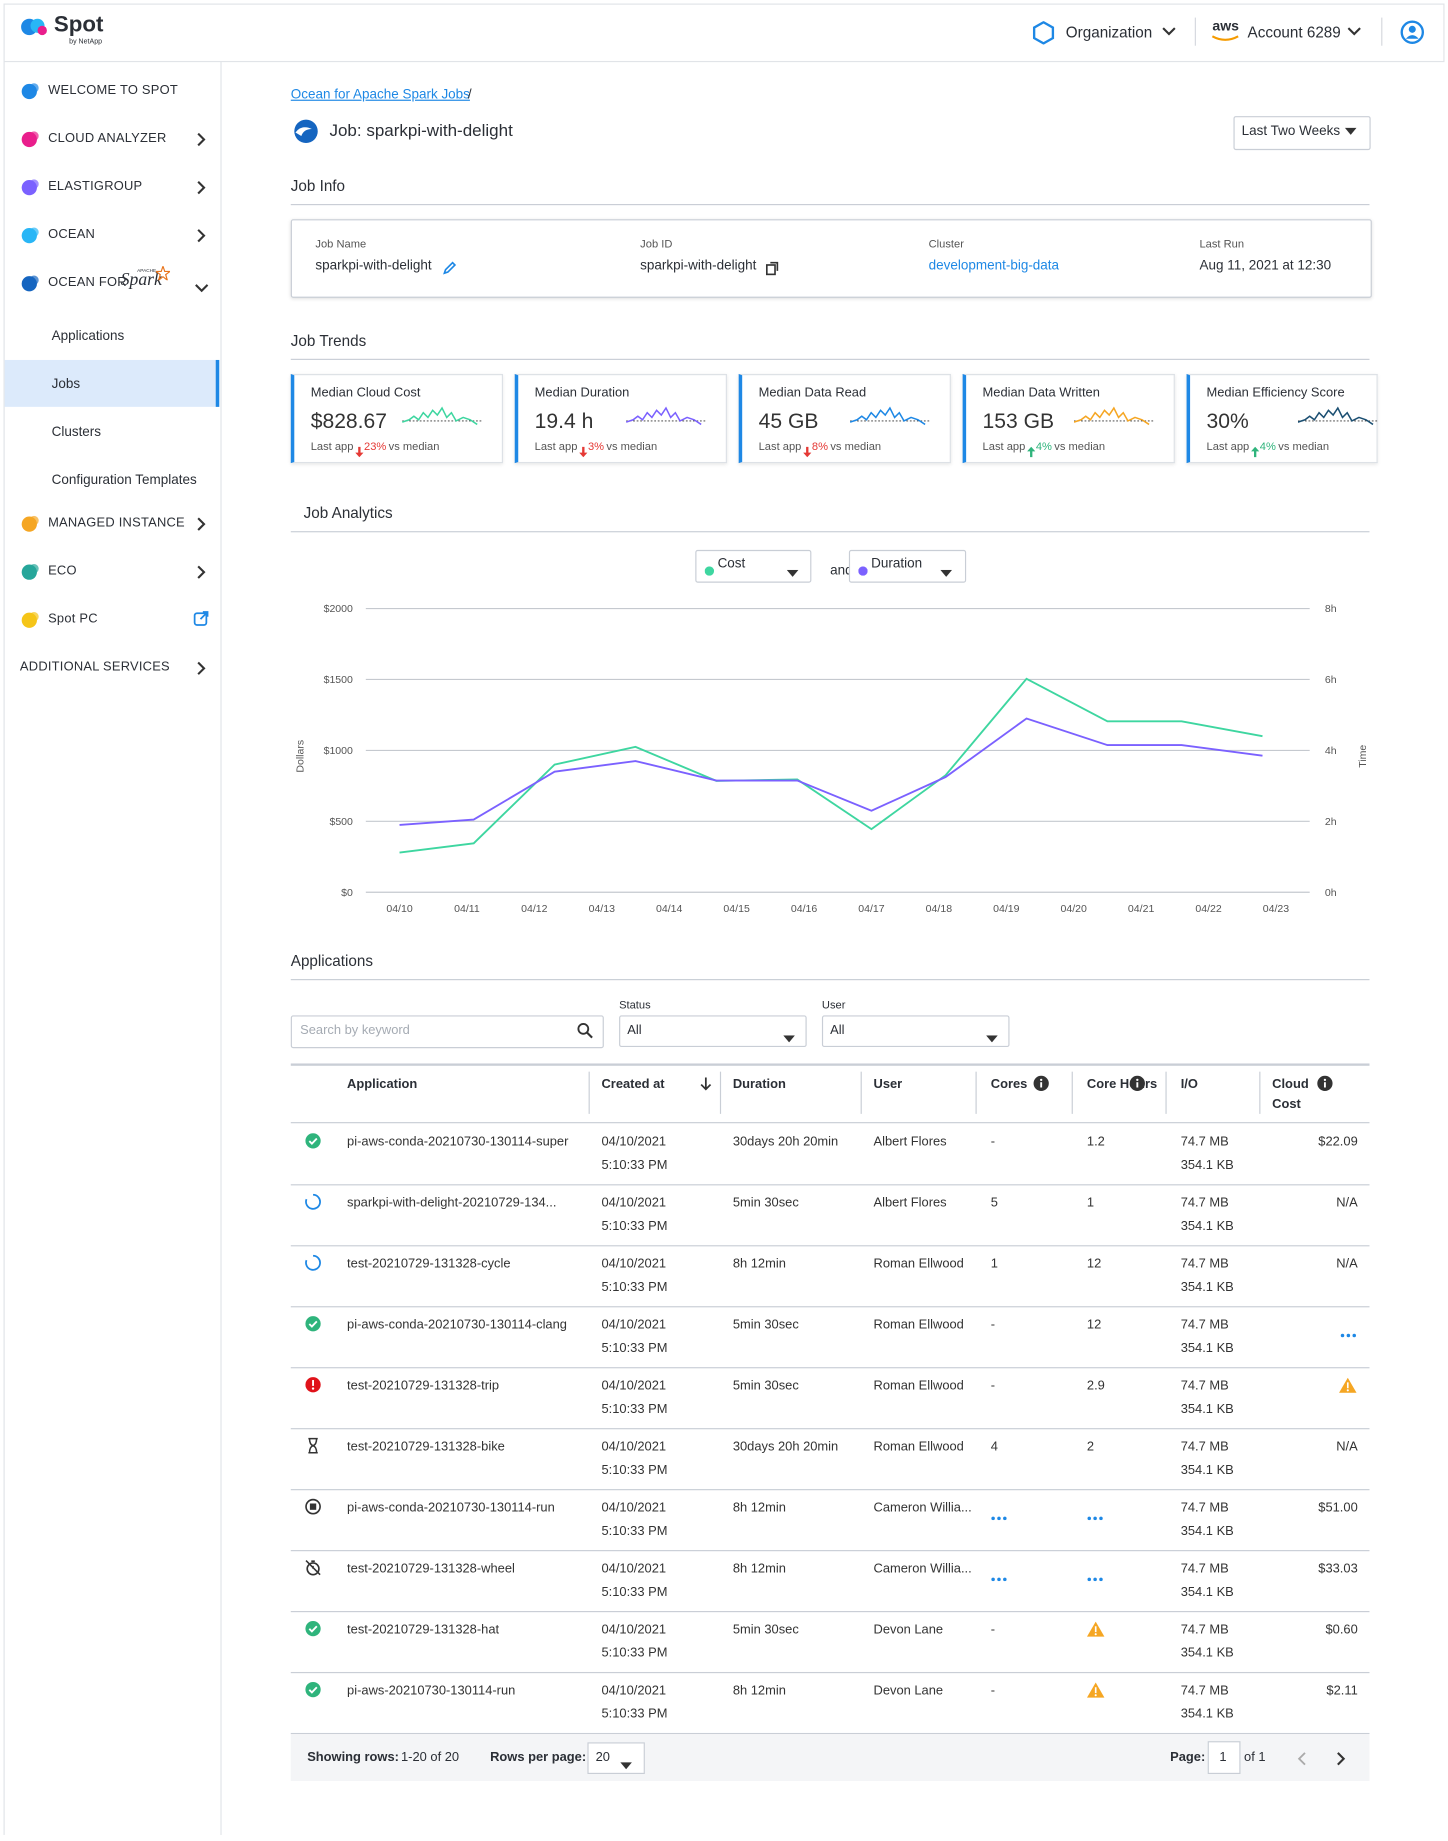 The image size is (1448, 1841). Describe the element at coordinates (1347, 1388) in the screenshot. I see `warning-icon` at that location.